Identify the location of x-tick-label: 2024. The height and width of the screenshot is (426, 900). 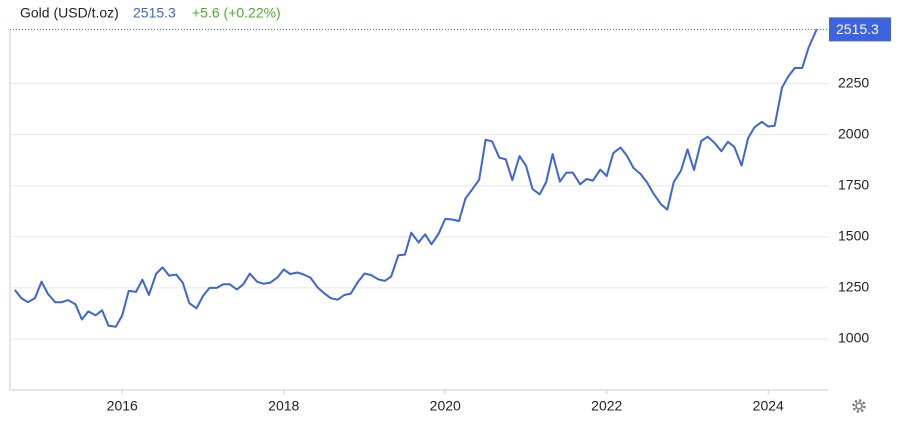
(768, 406).